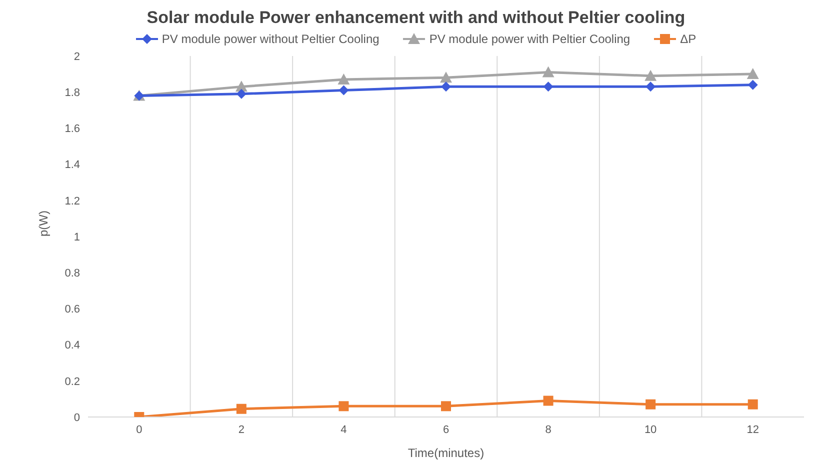 The height and width of the screenshot is (475, 832). What do you see at coordinates (72, 165) in the screenshot?
I see `y-tick-label: 1.4` at bounding box center [72, 165].